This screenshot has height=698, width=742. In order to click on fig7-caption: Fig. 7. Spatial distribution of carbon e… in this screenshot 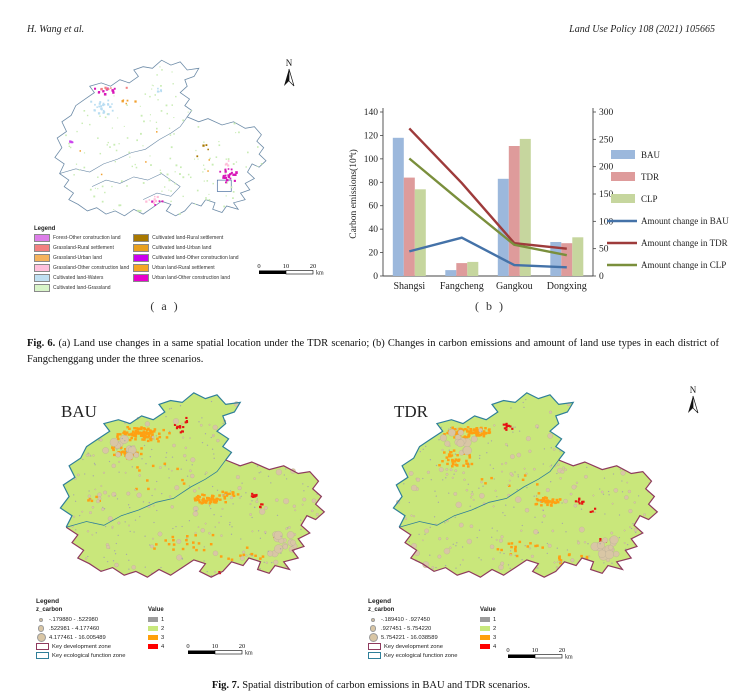, I will do `click(371, 686)`.